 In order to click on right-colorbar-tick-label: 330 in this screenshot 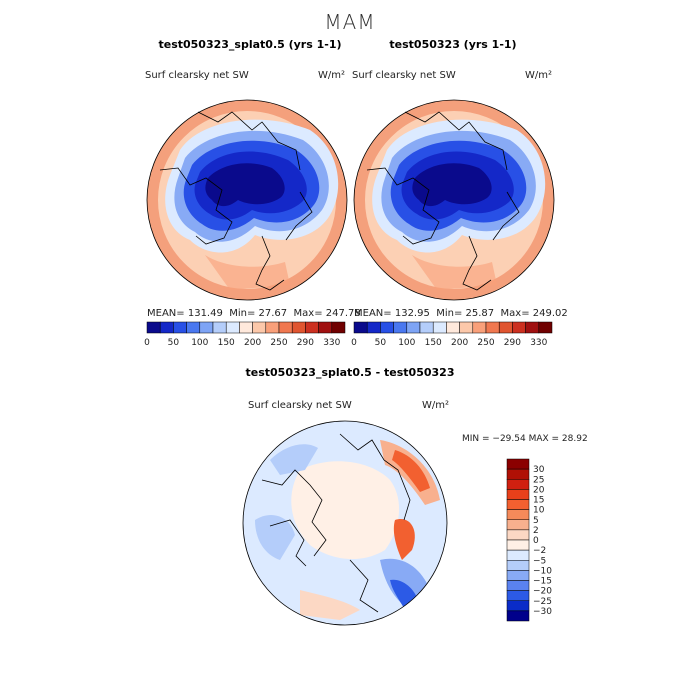, I will do `click(538, 343)`.